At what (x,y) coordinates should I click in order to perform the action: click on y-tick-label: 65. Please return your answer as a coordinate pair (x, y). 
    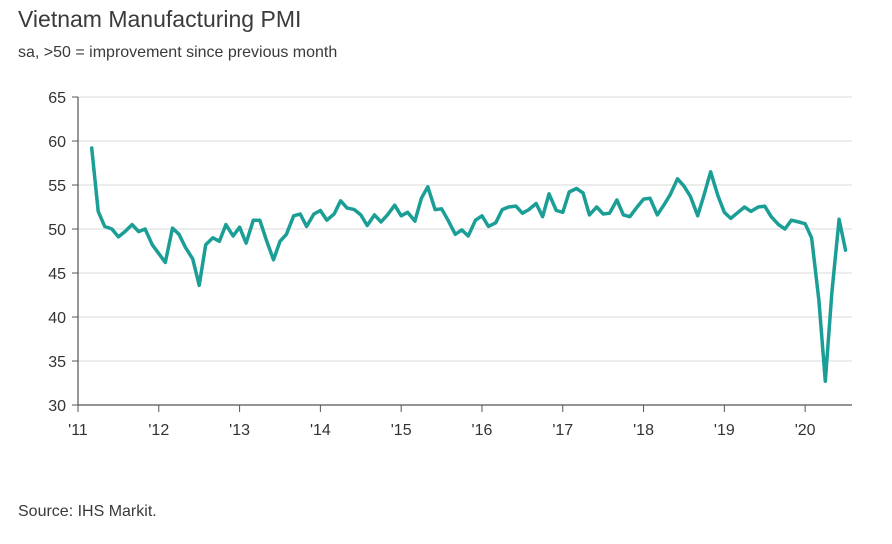
    Looking at the image, I should click on (57, 98).